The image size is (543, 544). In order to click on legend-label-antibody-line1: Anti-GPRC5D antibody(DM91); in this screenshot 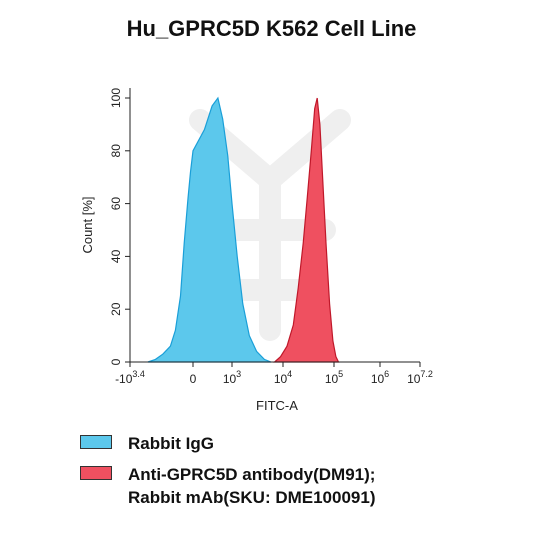, I will do `click(252, 474)`.